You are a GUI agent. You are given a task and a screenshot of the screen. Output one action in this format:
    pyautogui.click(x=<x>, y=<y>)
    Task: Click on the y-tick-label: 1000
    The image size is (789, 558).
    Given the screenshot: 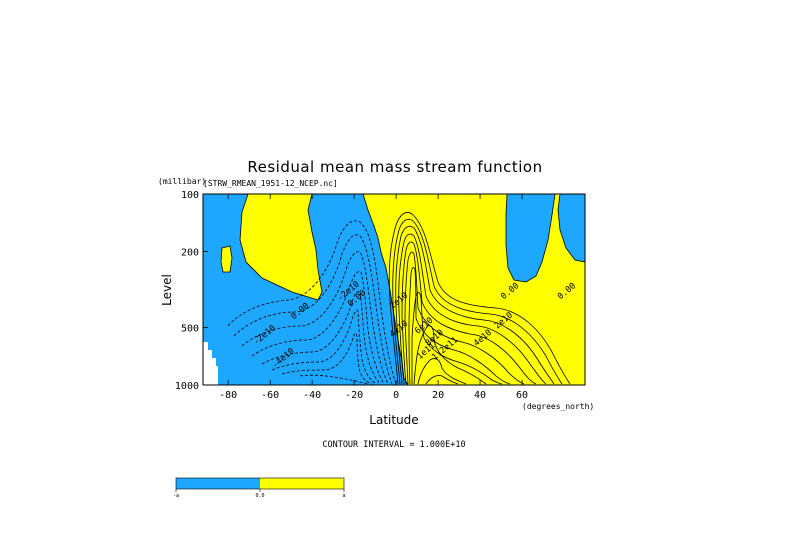 What is the action you would take?
    pyautogui.click(x=187, y=386)
    